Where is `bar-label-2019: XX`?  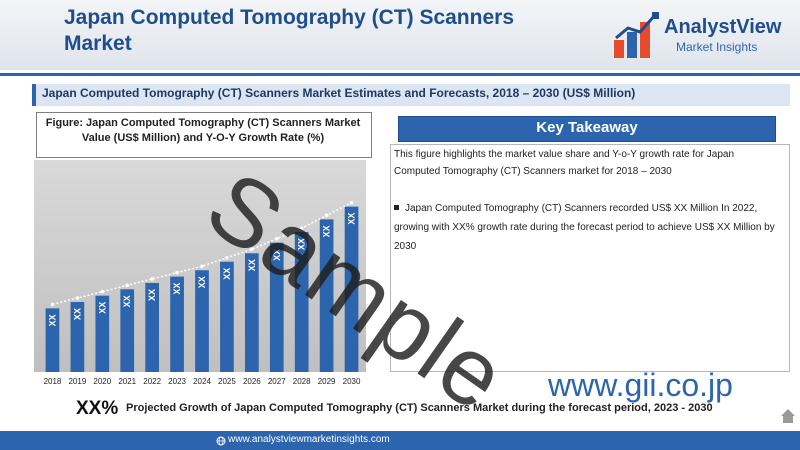
bar-label-2019: XX is located at coordinates (77, 314).